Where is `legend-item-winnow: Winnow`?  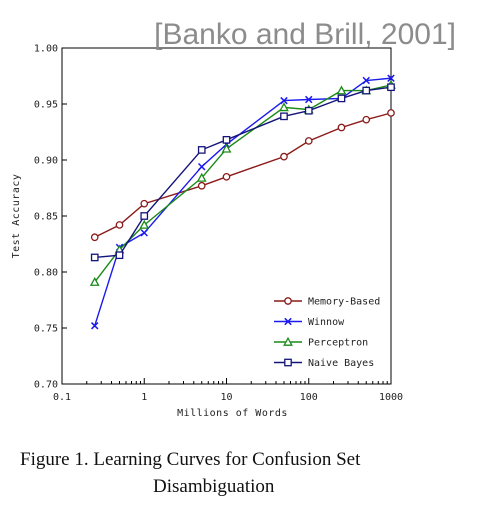 legend-item-winnow: Winnow is located at coordinates (309, 322).